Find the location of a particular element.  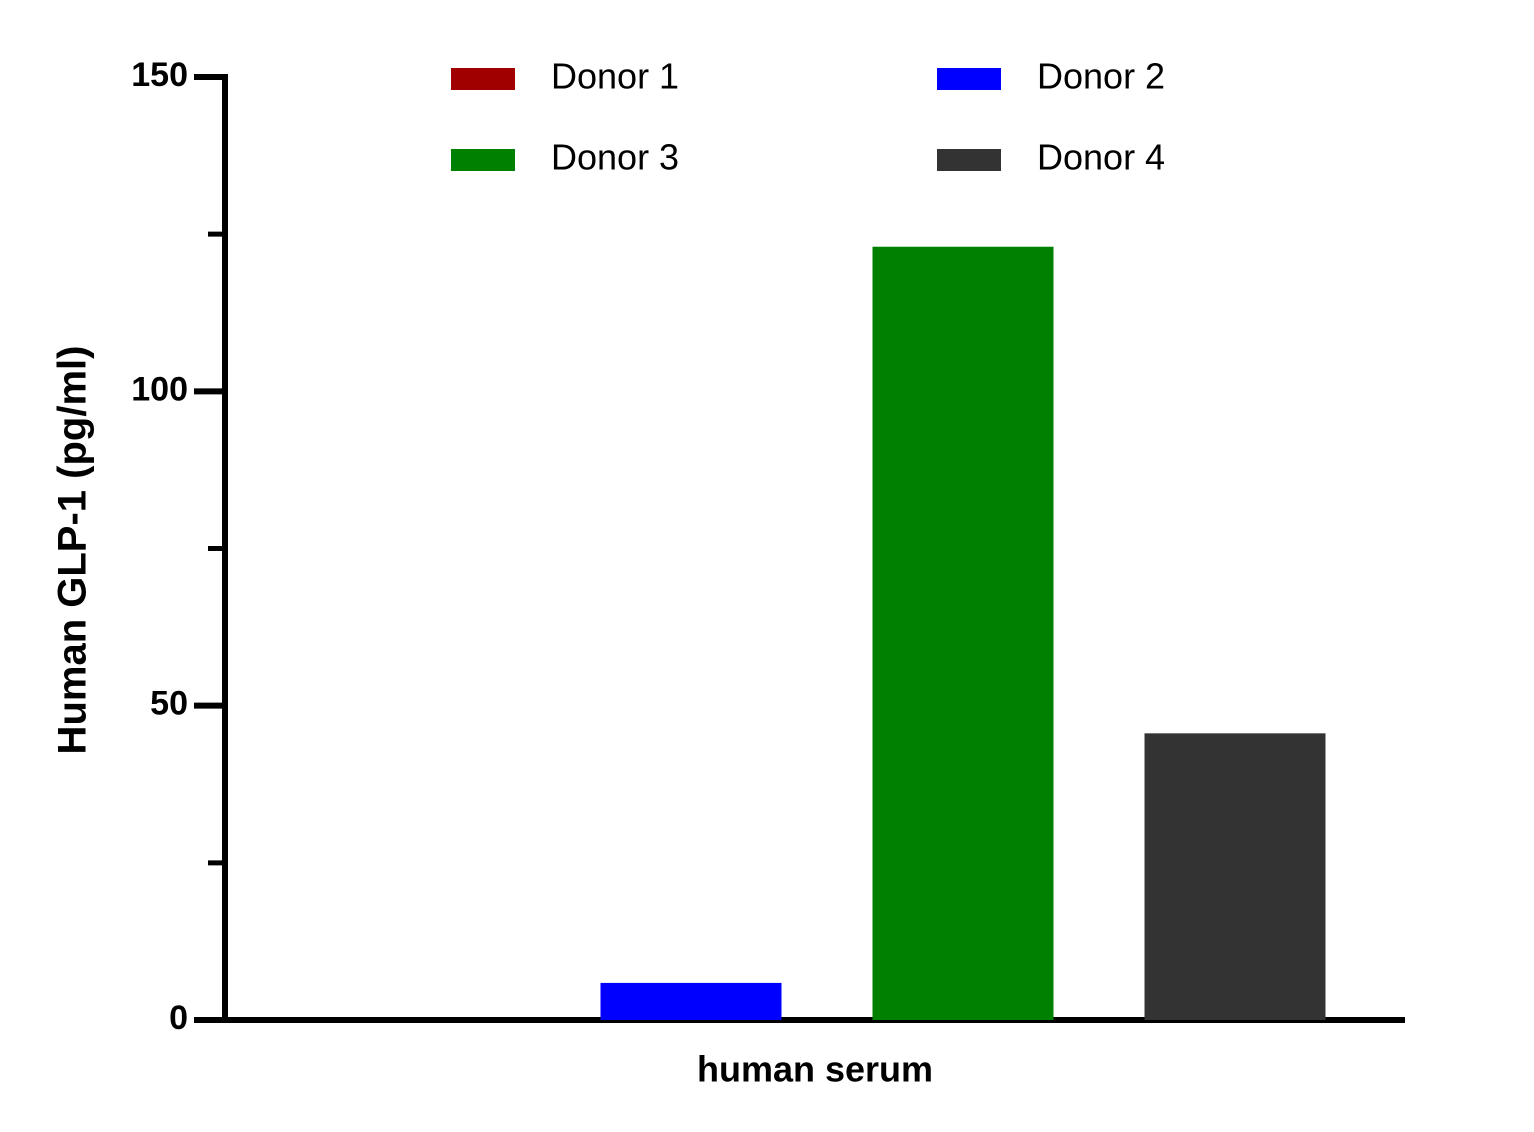

y-axis-label: Human GLP-1 (pg/ml) is located at coordinates (73, 550).